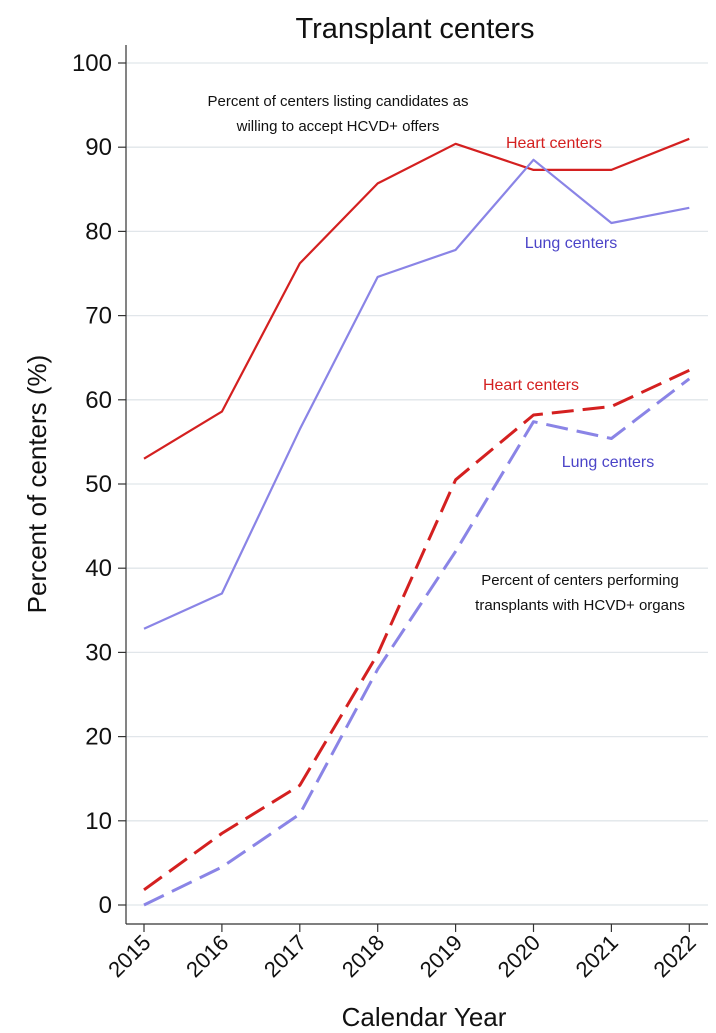 This screenshot has height=1033, width=716. I want to click on x-tick-label: 2015, so click(129, 956).